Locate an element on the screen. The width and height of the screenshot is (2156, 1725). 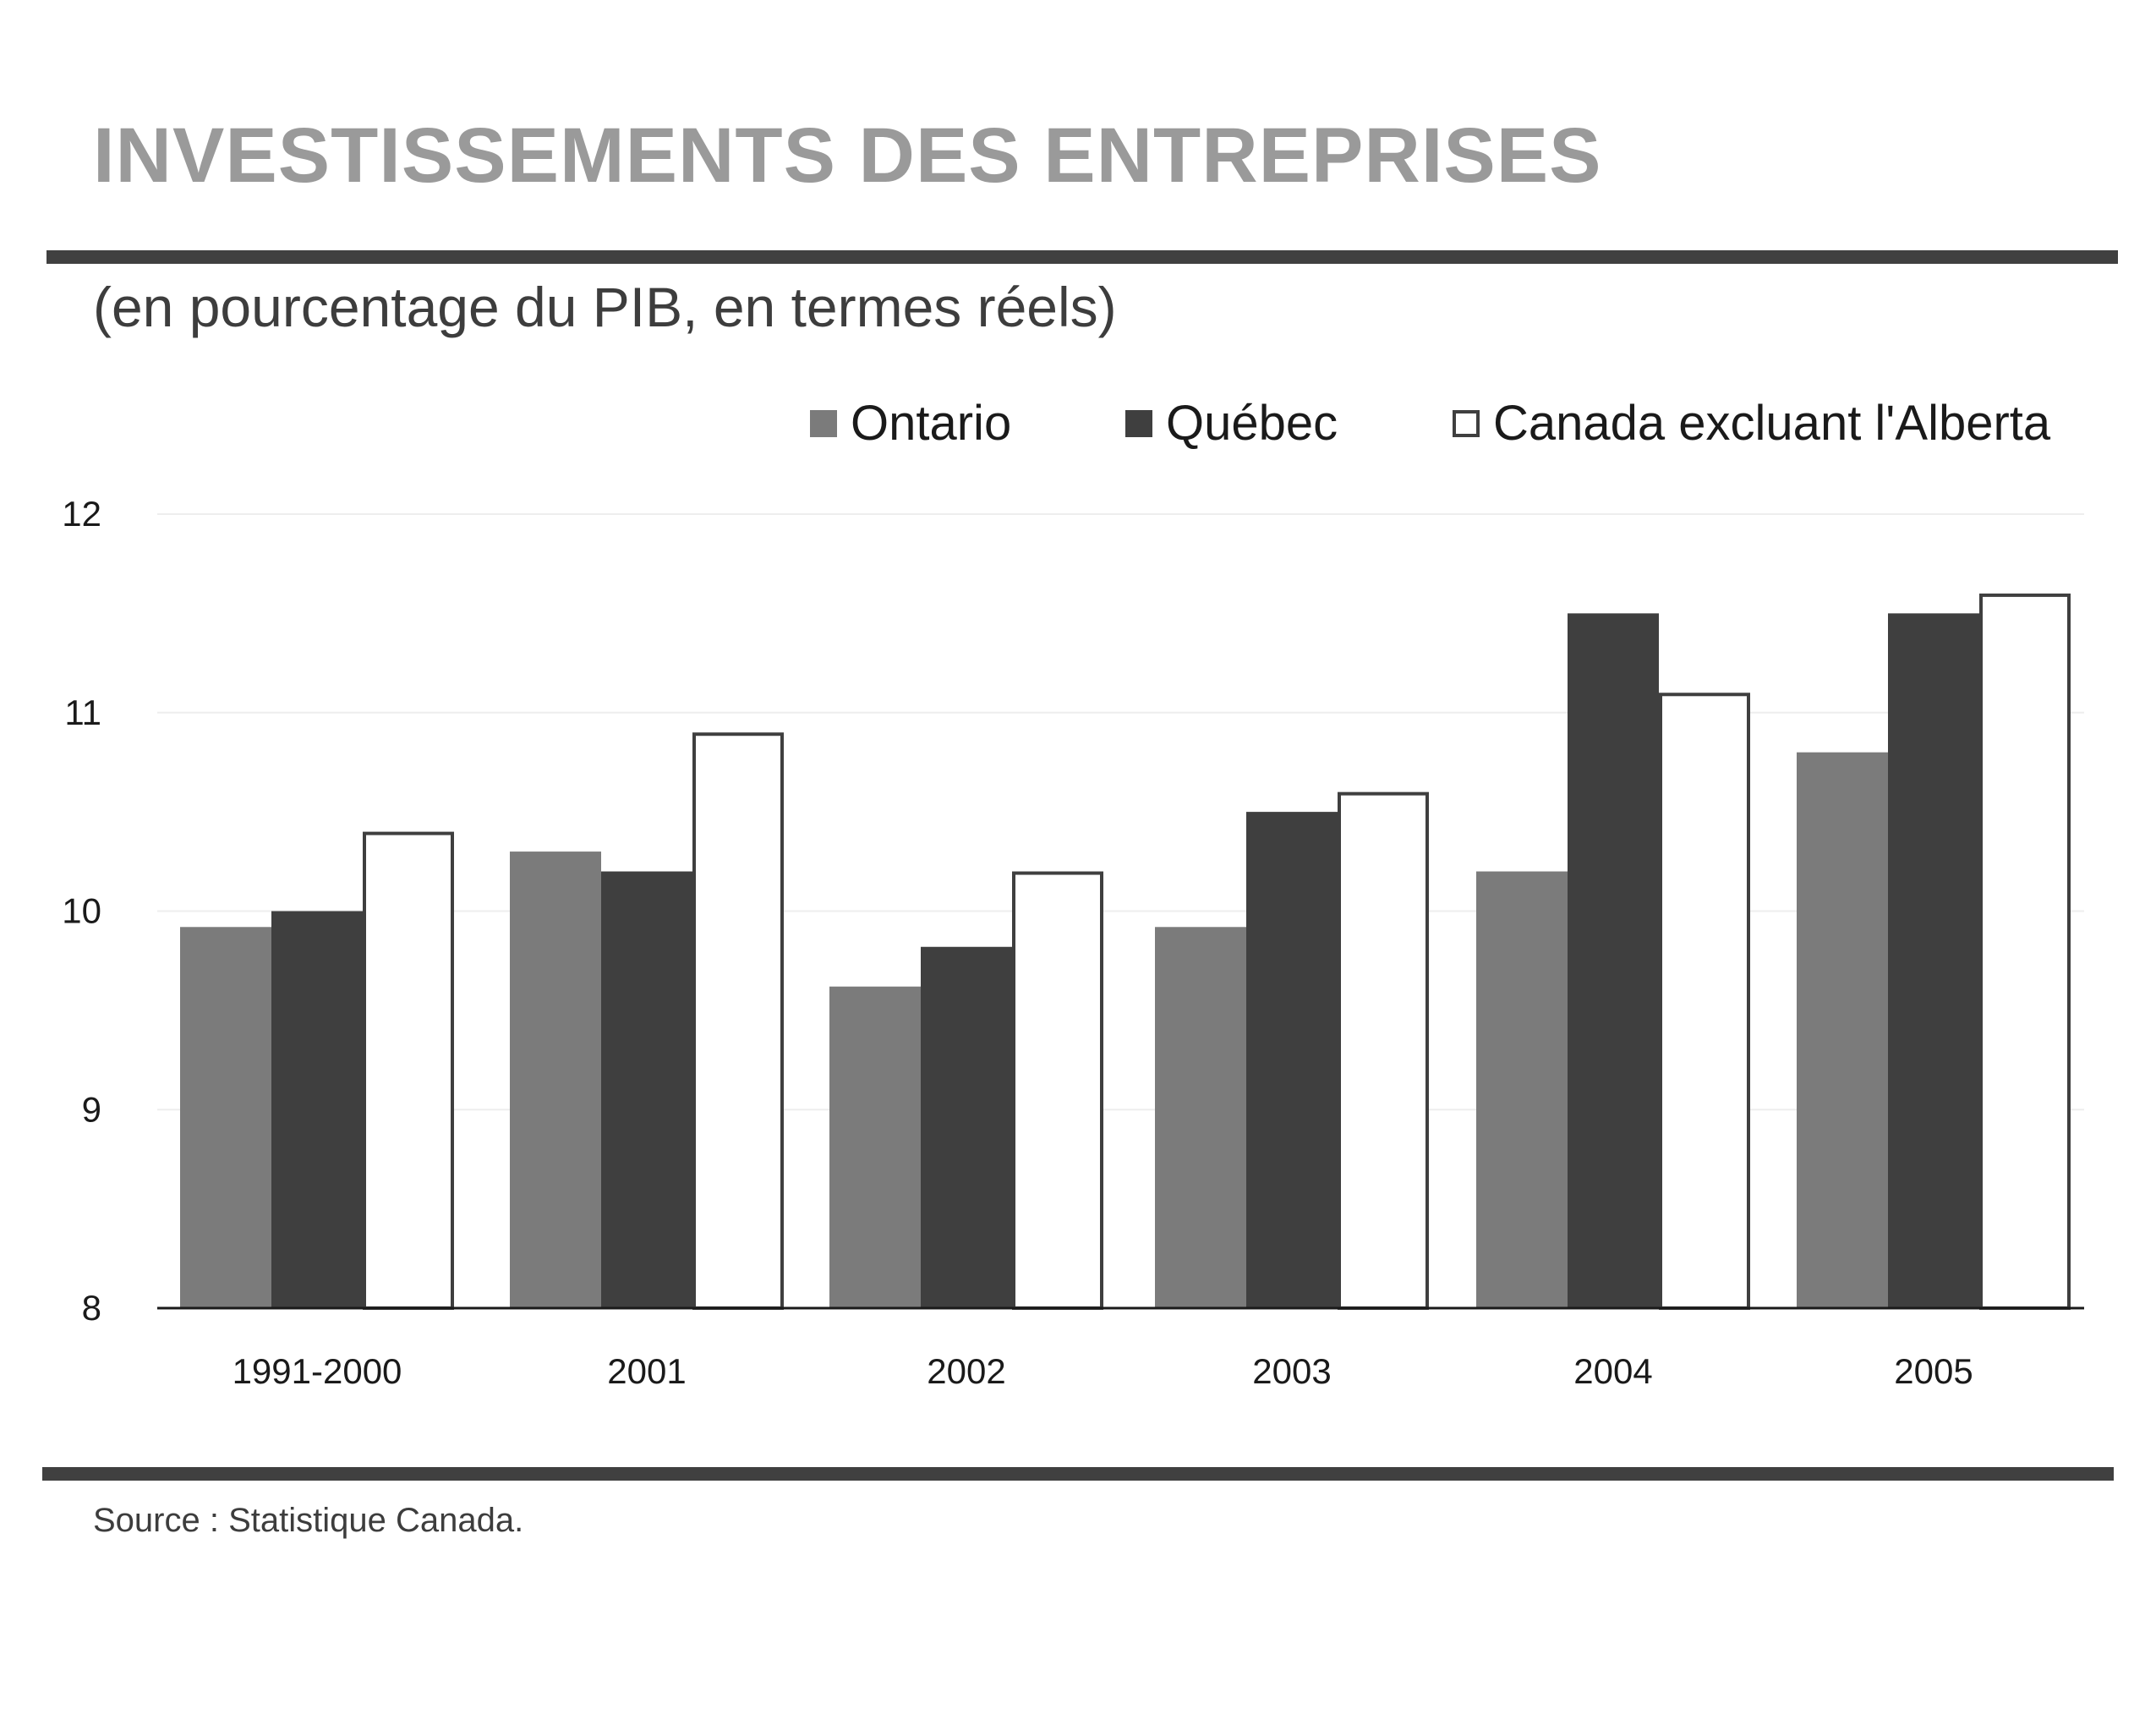
x-axis-tick-labels: 1991-2000 2001 2002 2003 2004 2005 is located at coordinates (1103, 1371).